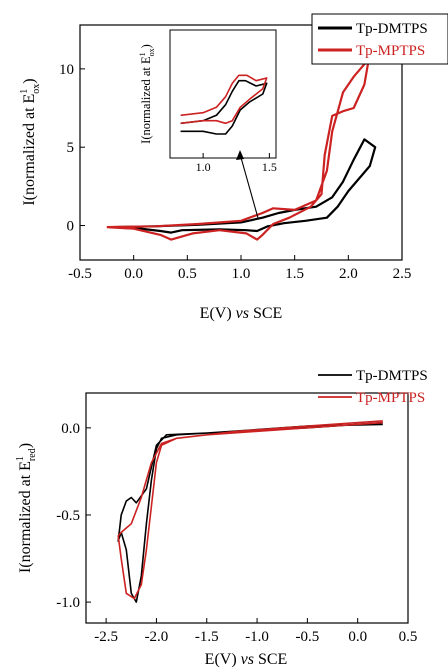 The height and width of the screenshot is (671, 448). Describe the element at coordinates (408, 637) in the screenshot. I see `bottom-x-tick-label: 0.5` at that location.